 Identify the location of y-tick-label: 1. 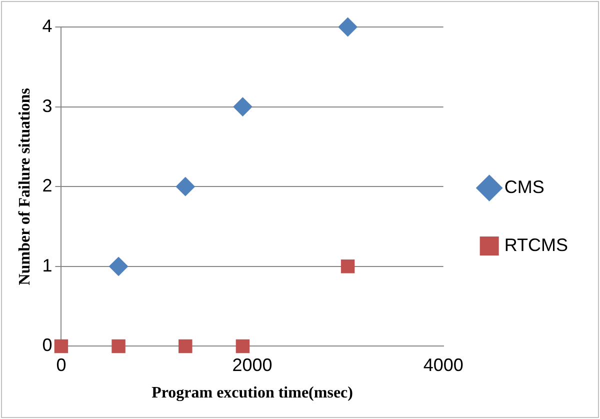
(47, 265).